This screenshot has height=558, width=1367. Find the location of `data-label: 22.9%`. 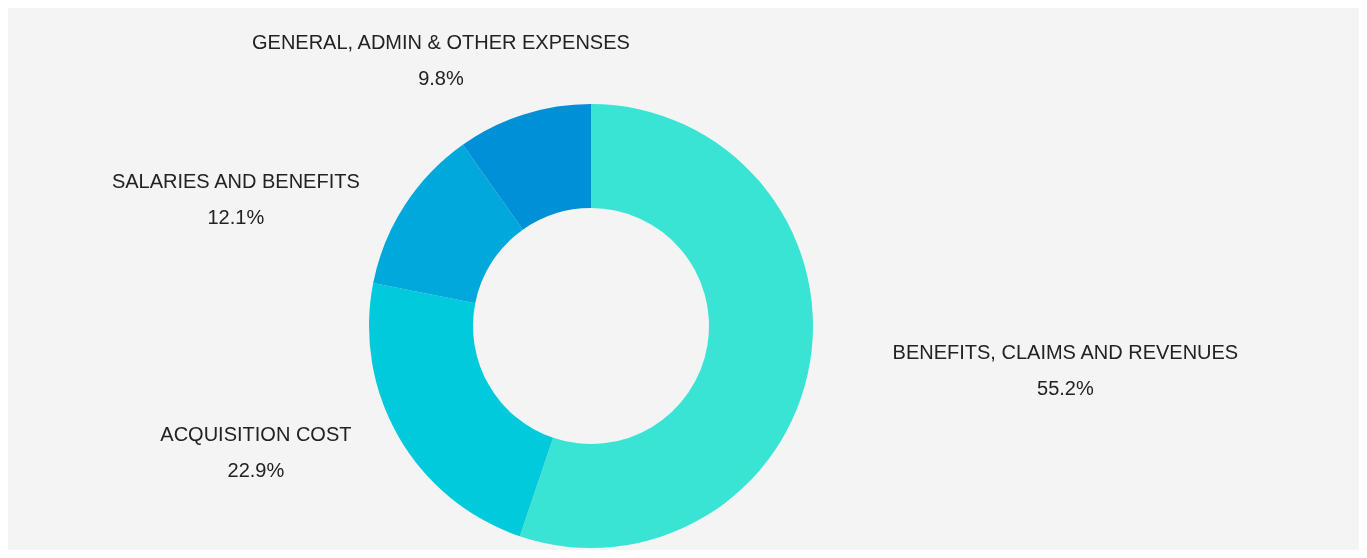

data-label: 22.9% is located at coordinates (256, 470).